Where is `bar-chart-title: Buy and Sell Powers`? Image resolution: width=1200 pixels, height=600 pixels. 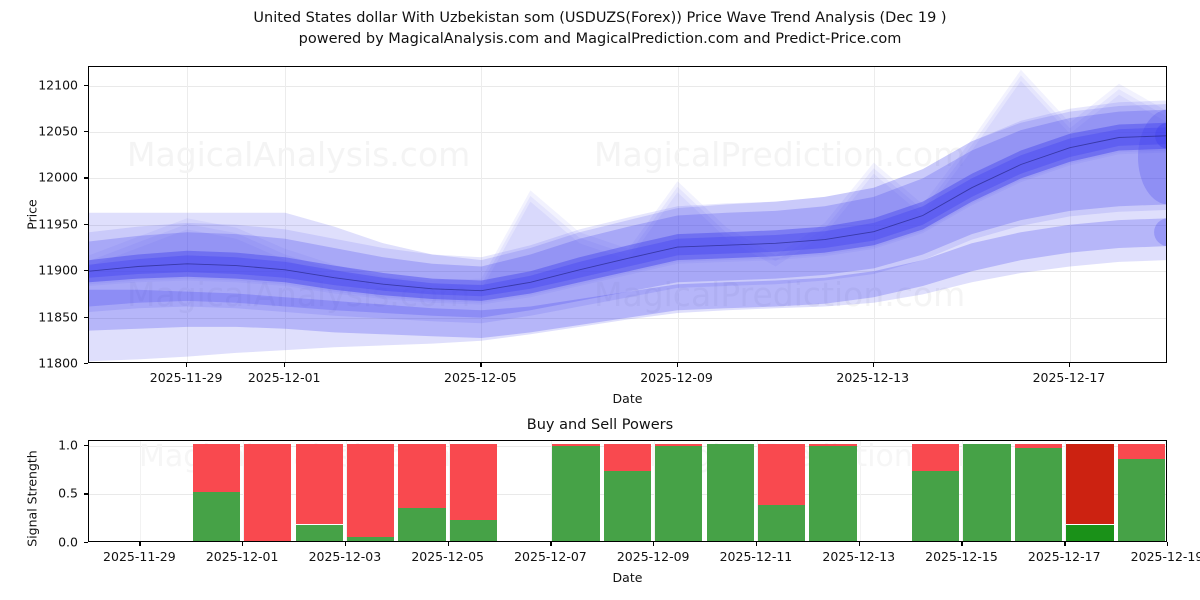
bar-chart-title: Buy and Sell Powers is located at coordinates (600, 425).